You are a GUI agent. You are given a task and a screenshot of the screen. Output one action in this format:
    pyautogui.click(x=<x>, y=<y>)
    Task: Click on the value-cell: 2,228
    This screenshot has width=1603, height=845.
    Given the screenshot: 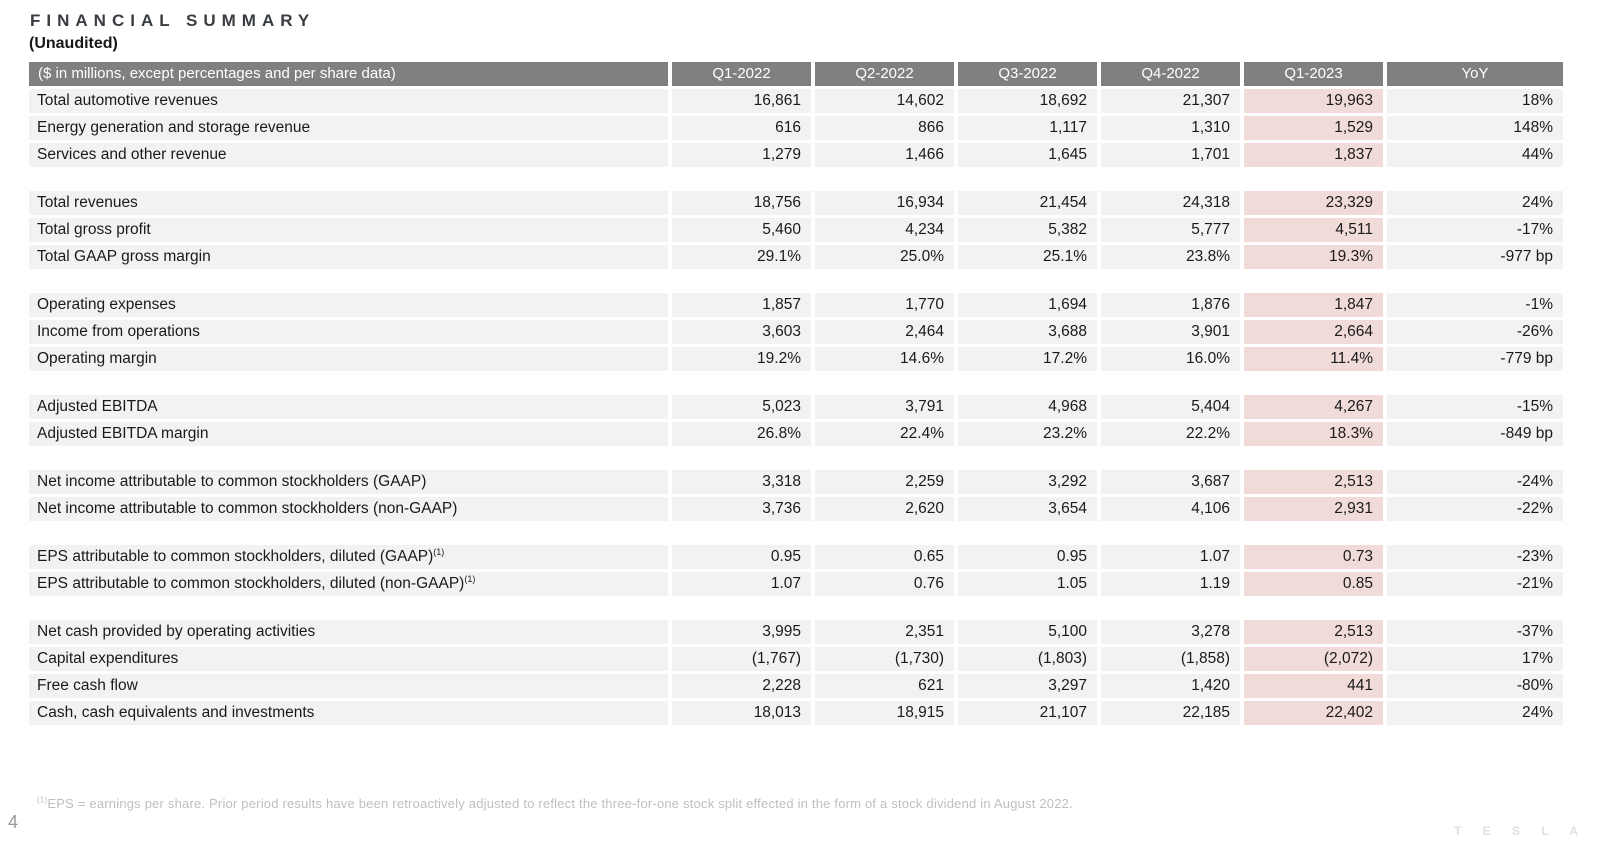 What is the action you would take?
    pyautogui.click(x=741, y=686)
    